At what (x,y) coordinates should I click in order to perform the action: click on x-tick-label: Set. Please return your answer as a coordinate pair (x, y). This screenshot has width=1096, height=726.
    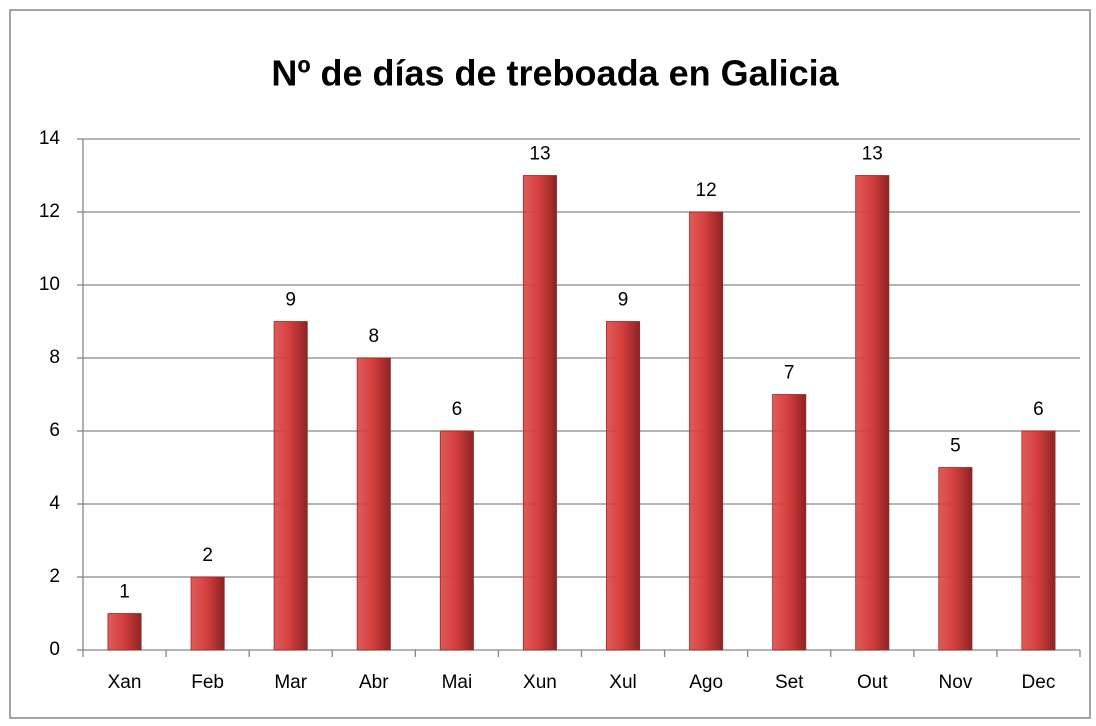
    Looking at the image, I should click on (789, 682).